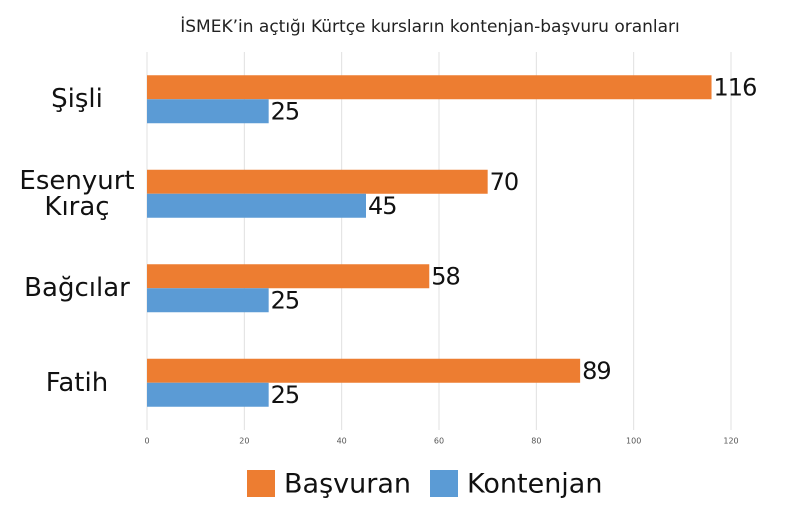 This screenshot has width=800, height=513. What do you see at coordinates (536, 441) in the screenshot?
I see `x-tick-label: 80` at bounding box center [536, 441].